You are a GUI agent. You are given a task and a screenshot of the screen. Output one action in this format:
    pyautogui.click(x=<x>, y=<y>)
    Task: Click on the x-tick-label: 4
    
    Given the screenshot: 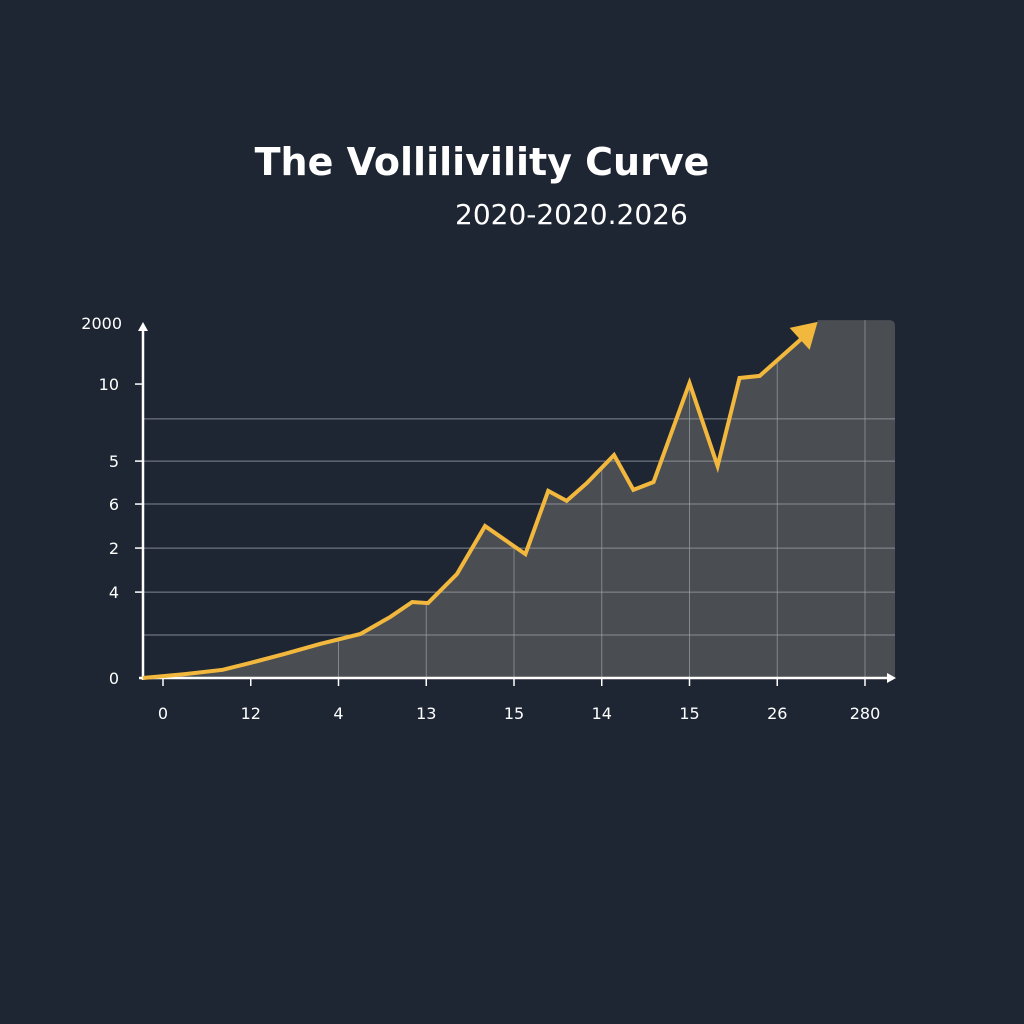 What is the action you would take?
    pyautogui.click(x=338, y=713)
    